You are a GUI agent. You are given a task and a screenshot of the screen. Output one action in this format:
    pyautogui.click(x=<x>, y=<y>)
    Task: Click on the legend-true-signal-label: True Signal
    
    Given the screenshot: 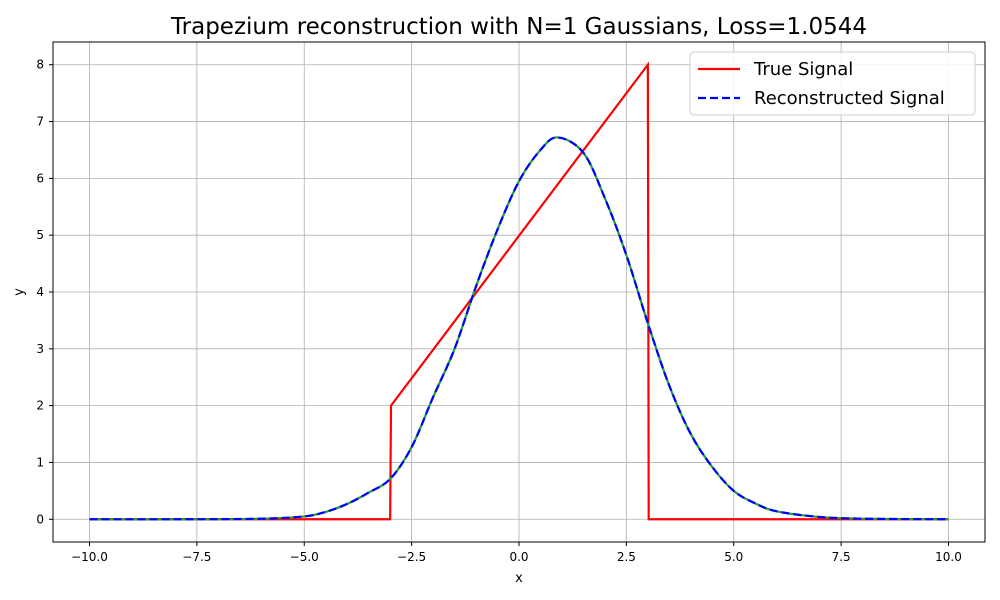 What is the action you would take?
    pyautogui.click(x=803, y=69)
    